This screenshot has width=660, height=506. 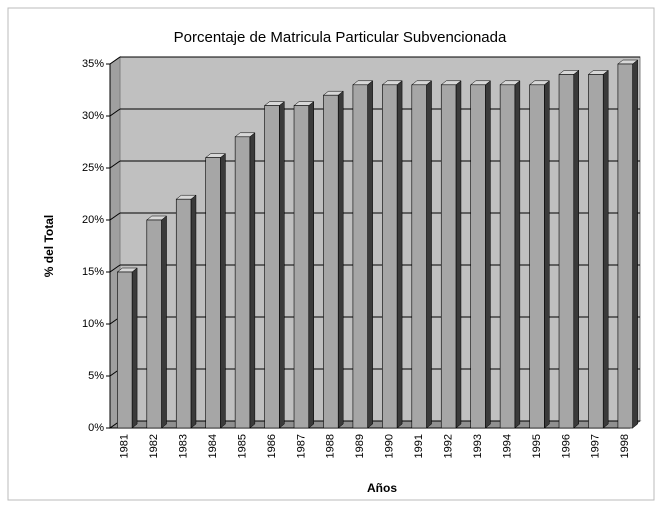 What do you see at coordinates (331, 446) in the screenshot?
I see `x-tick-label: 1988` at bounding box center [331, 446].